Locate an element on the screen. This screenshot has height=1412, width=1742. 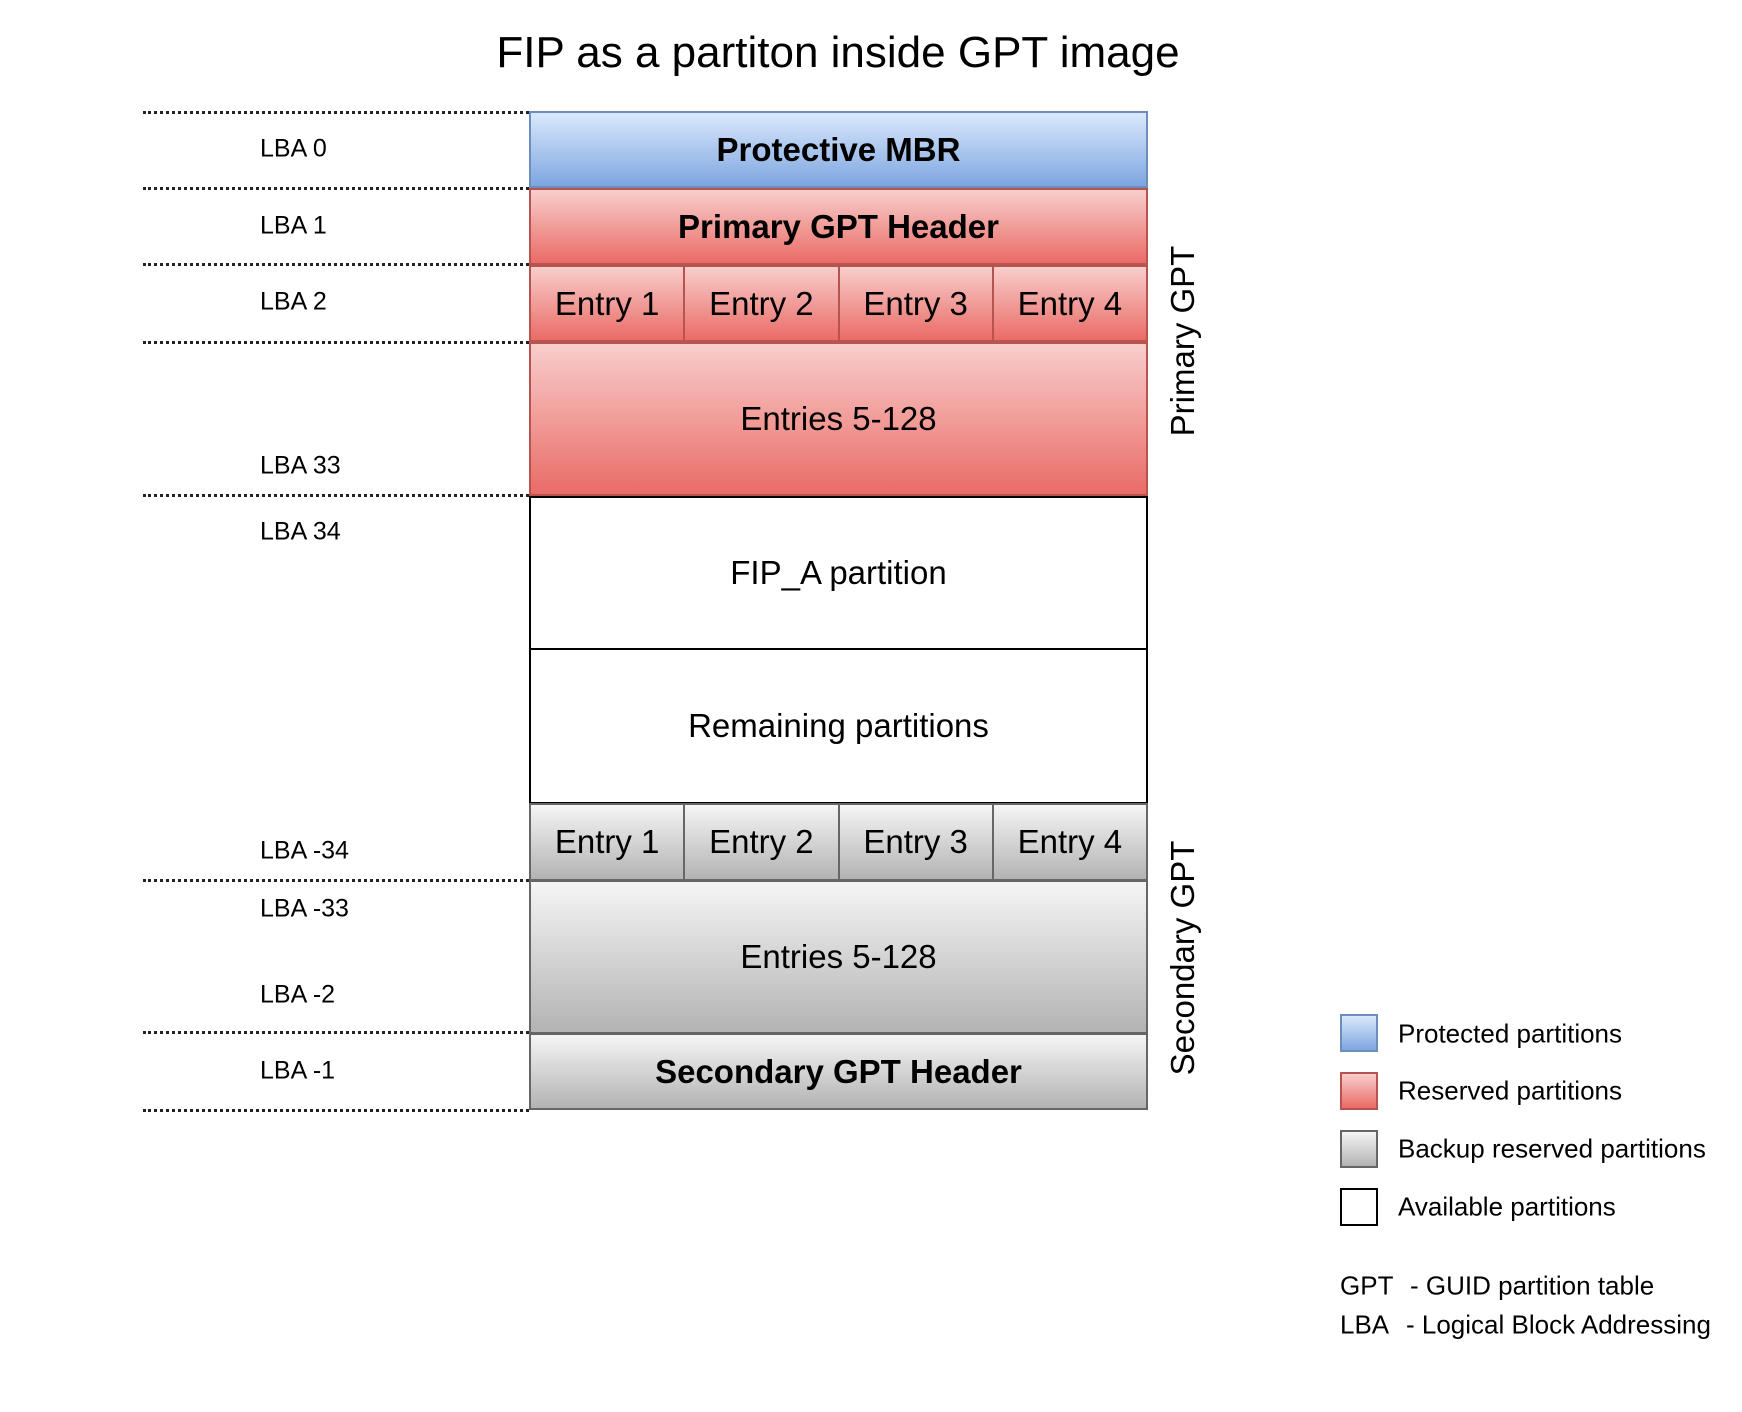
fip-a-partition-block: FIP_A partition is located at coordinates (838, 573).